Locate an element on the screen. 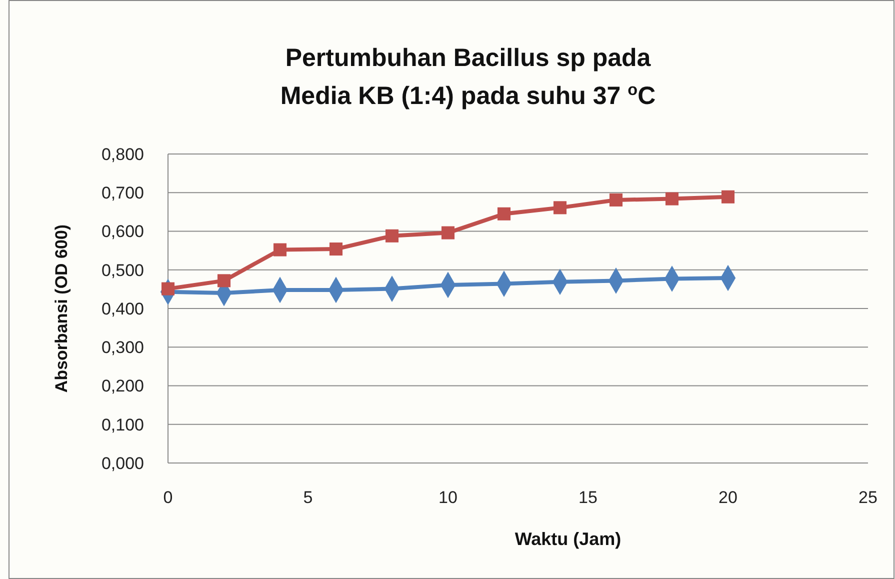 Image resolution: width=895 pixels, height=579 pixels. x-tick-label: 5 is located at coordinates (308, 497).